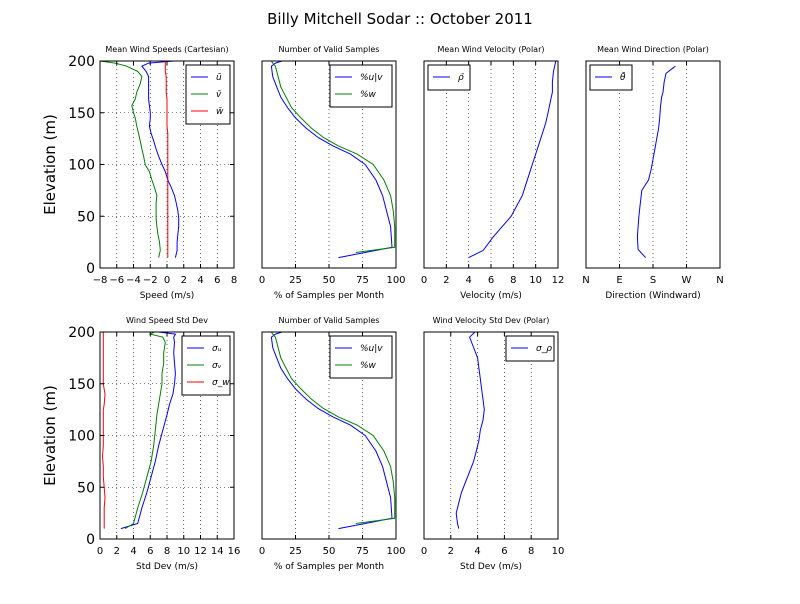 The height and width of the screenshot is (604, 800). I want to click on x-axis-label: Speed (m/s), so click(167, 296).